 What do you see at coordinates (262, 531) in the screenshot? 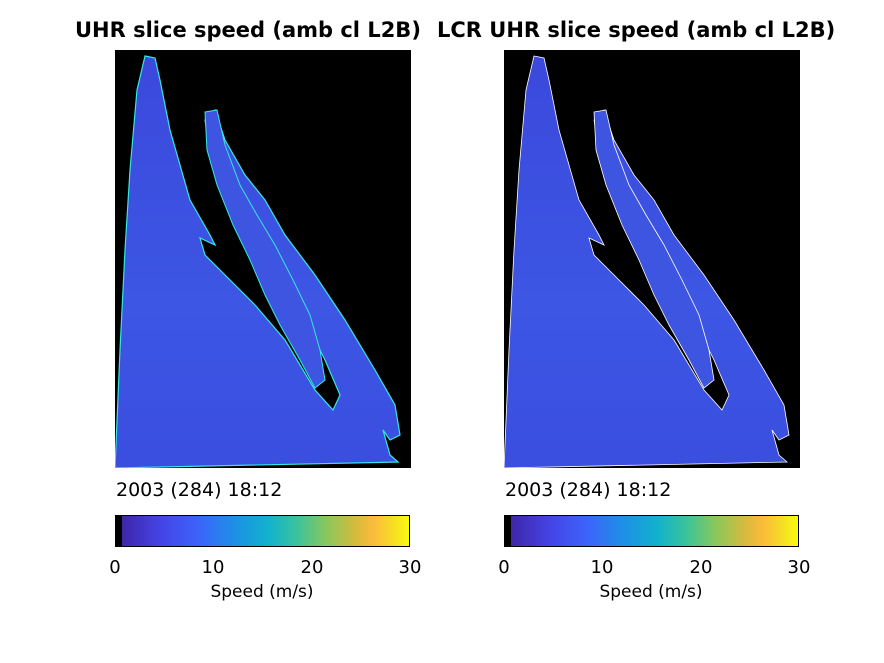
I see `left-colorbar` at bounding box center [262, 531].